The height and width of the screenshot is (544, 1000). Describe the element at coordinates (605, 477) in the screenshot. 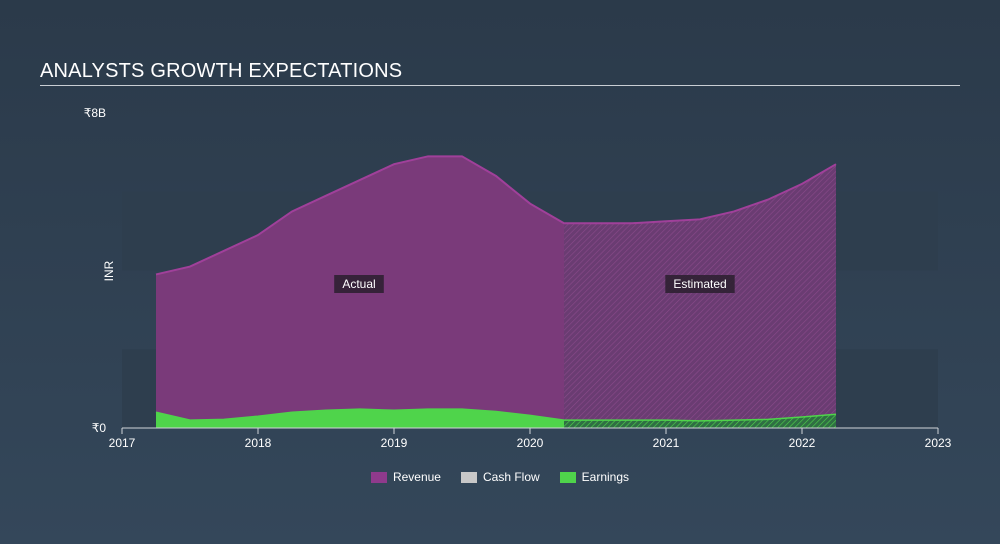

I see `legend-label-earnings: Earnings` at that location.